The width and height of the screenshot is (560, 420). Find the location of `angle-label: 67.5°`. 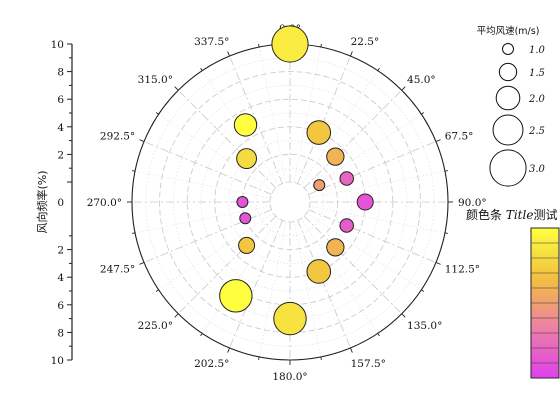

angle-label: 67.5° is located at coordinates (459, 136).